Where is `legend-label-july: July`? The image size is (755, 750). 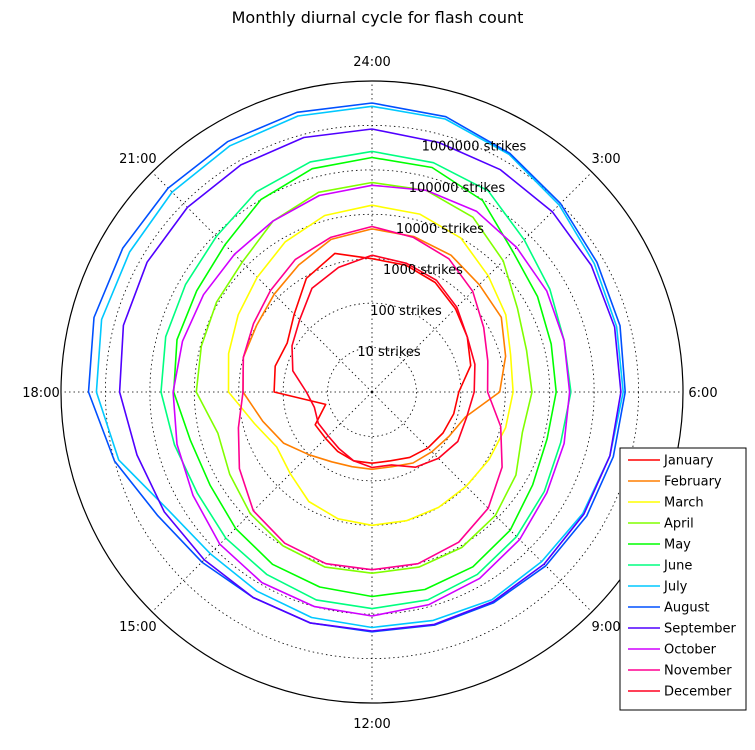 legend-label-july: July is located at coordinates (675, 587).